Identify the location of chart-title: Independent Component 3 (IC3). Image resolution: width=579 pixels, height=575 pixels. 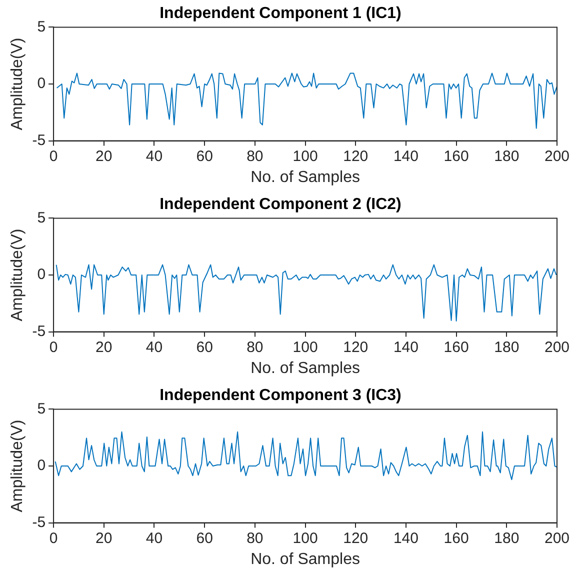
(281, 395).